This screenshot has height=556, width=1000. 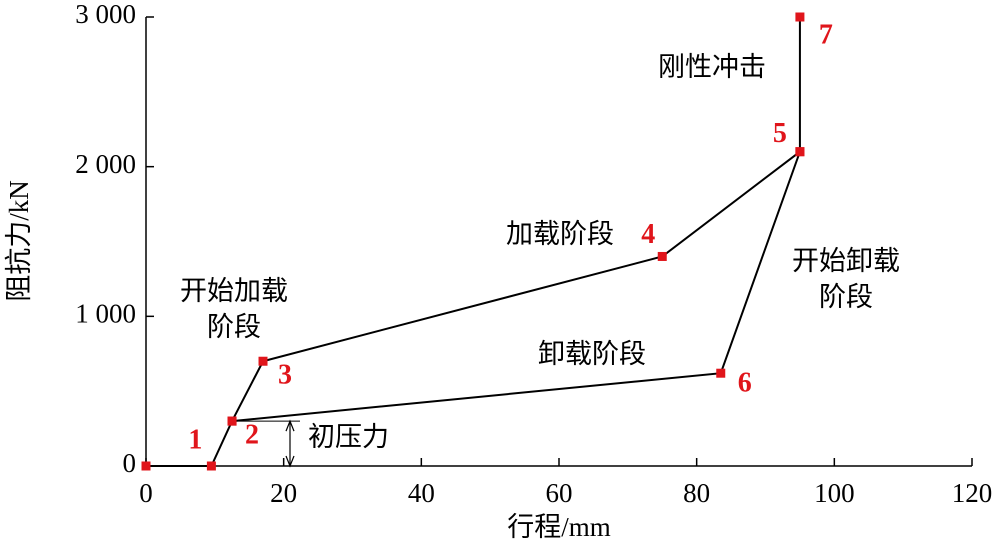 I want to click on y-tick-label: 3 000, so click(x=105, y=14).